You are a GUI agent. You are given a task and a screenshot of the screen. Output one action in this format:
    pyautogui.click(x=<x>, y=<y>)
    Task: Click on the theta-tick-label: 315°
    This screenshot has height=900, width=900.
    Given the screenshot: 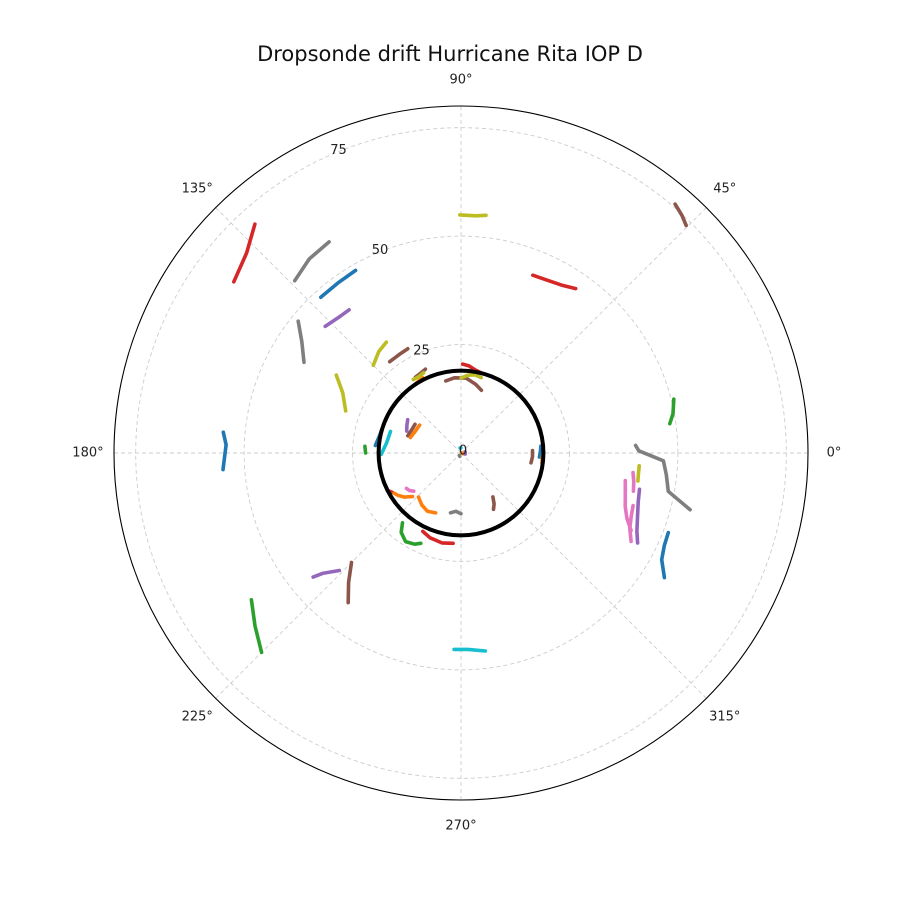 What is the action you would take?
    pyautogui.click(x=724, y=716)
    